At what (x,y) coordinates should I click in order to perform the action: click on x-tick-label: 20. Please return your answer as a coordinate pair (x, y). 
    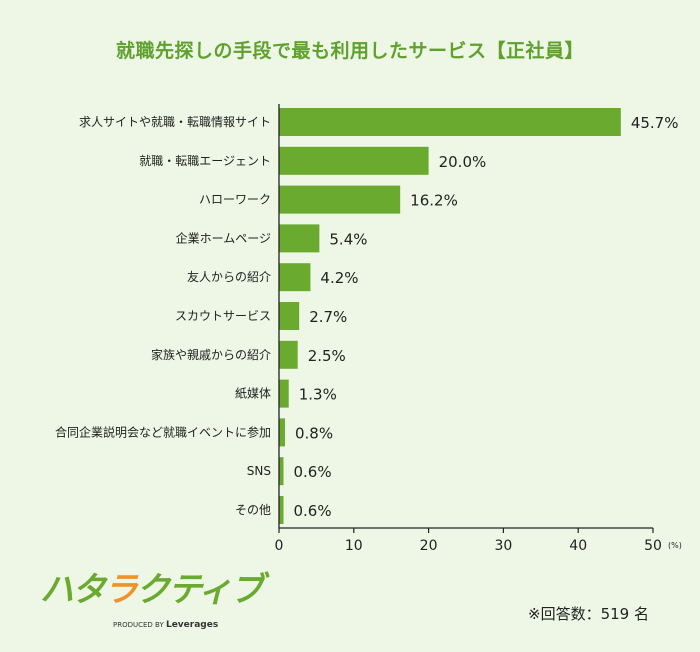
    Looking at the image, I should click on (429, 546).